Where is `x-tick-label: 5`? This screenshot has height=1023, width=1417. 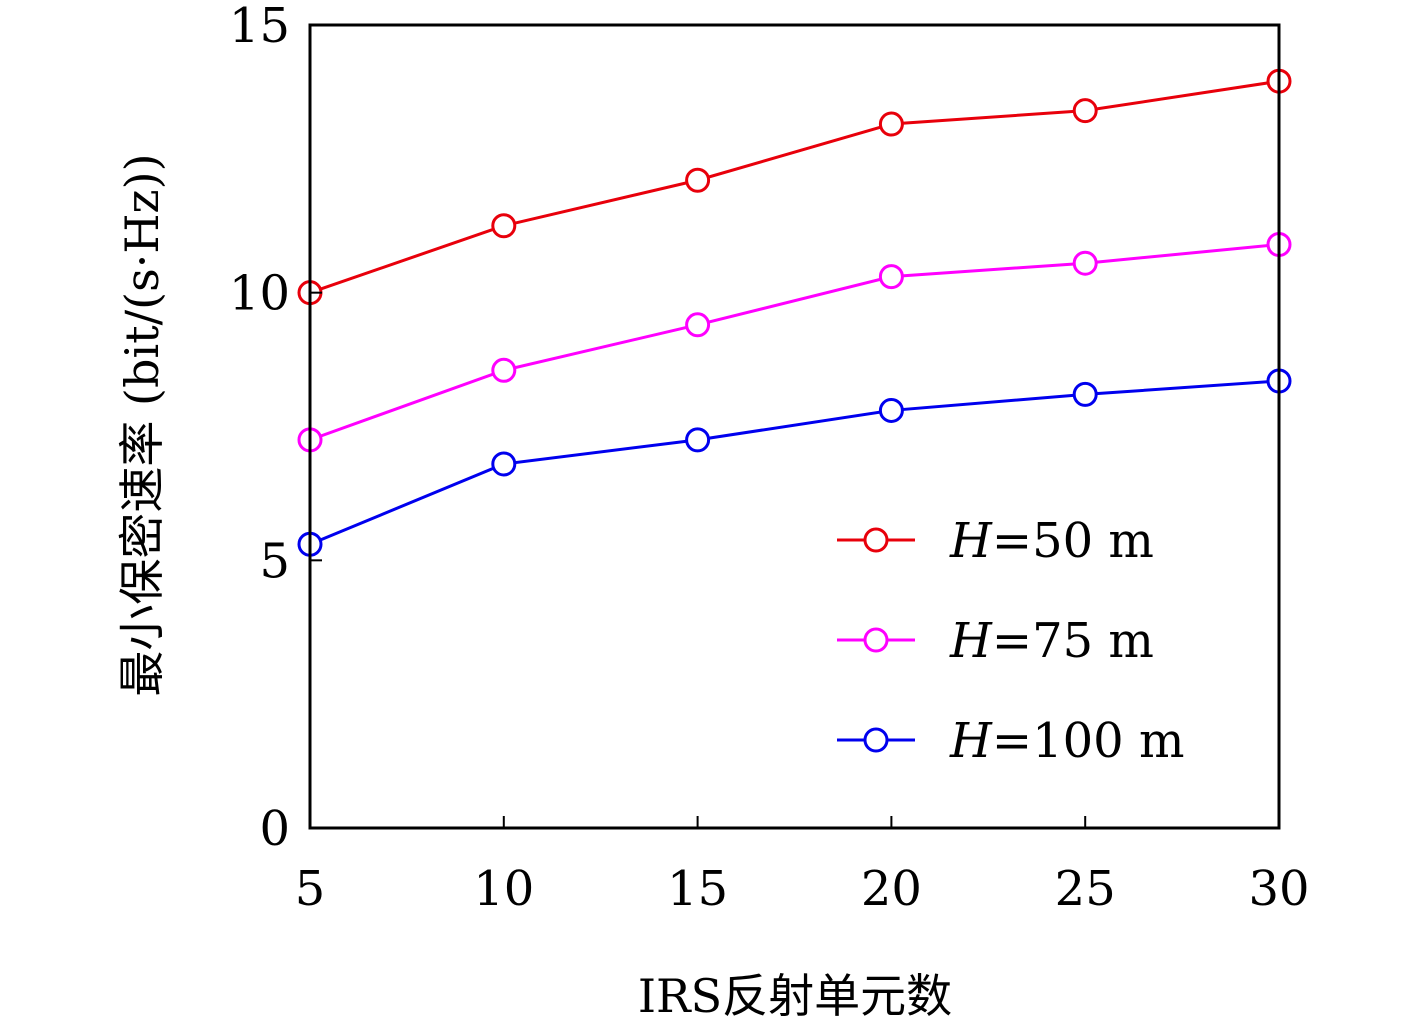
x-tick-label: 5 is located at coordinates (310, 889).